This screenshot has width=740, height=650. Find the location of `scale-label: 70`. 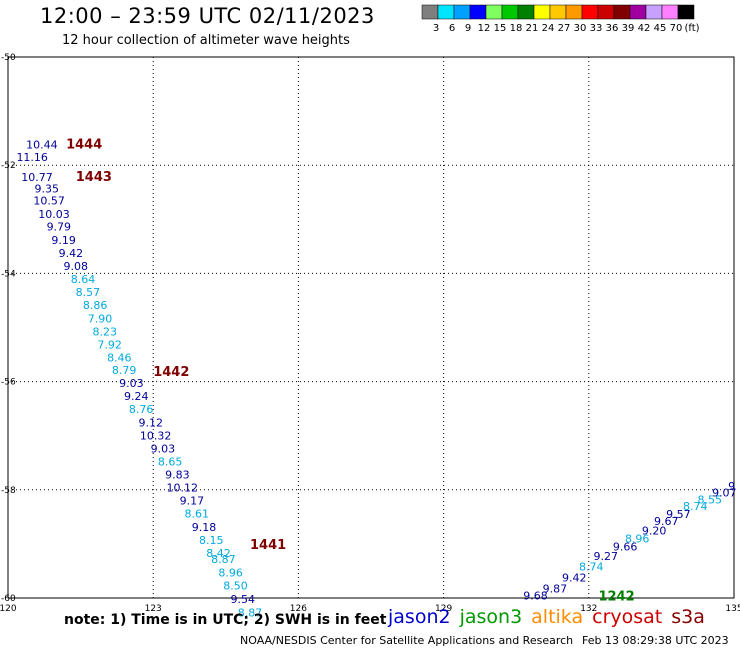

scale-label: 70 is located at coordinates (676, 28).